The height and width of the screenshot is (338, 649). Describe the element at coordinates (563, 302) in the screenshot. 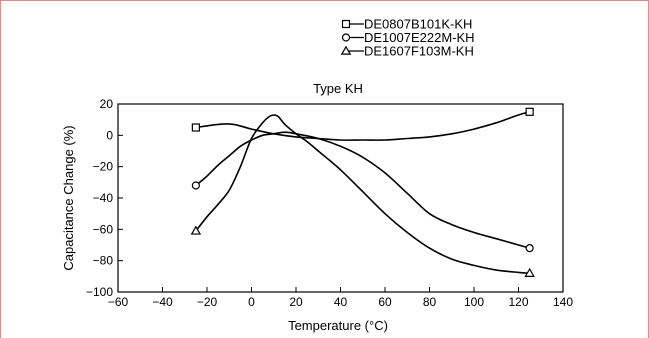

I see `x-tick-label: 140` at that location.